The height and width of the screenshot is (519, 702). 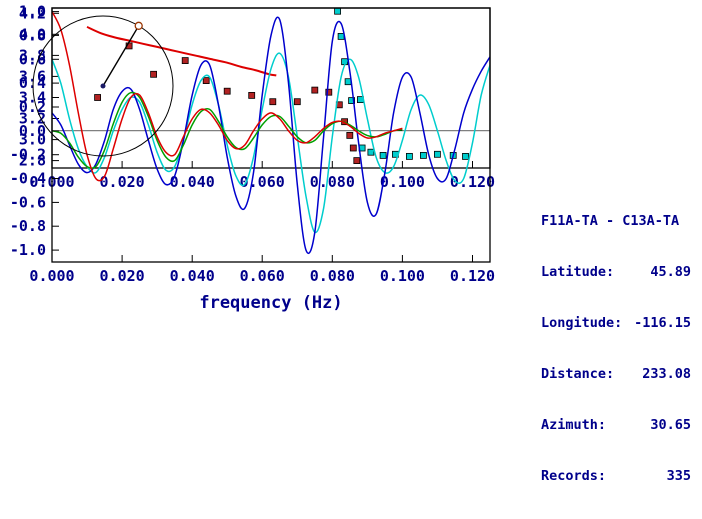 I want to click on y-tick-label: 1.0, so click(x=32, y=12).